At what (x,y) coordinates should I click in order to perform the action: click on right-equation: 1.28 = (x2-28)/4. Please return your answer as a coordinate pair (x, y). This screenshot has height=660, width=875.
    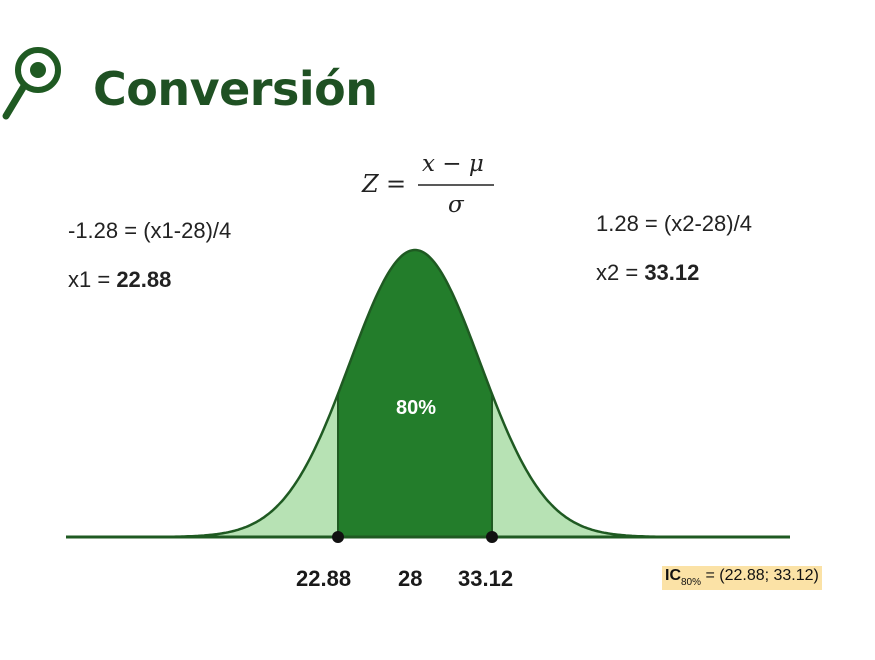
    Looking at the image, I should click on (674, 223).